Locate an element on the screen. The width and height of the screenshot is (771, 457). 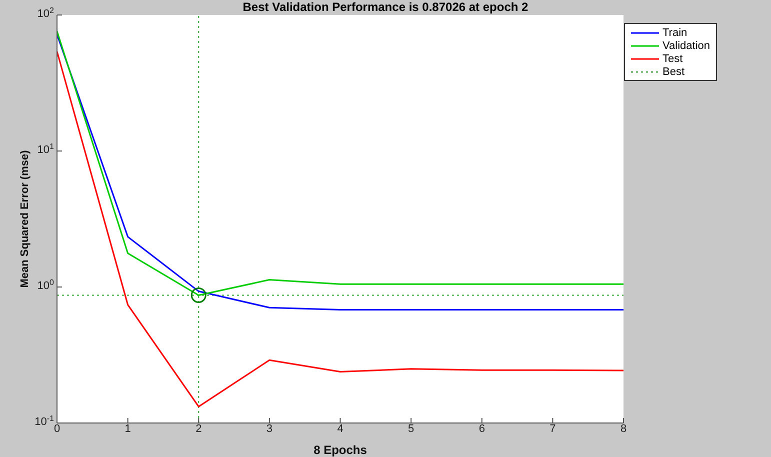
y-tick-label: 10$^{1}$ is located at coordinates (46, 149).